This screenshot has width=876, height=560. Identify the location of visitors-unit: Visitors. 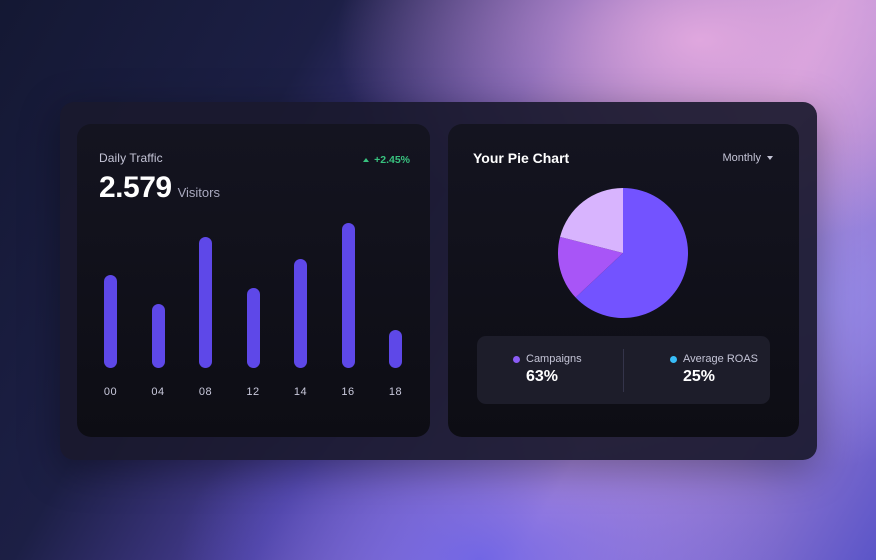
(198, 192).